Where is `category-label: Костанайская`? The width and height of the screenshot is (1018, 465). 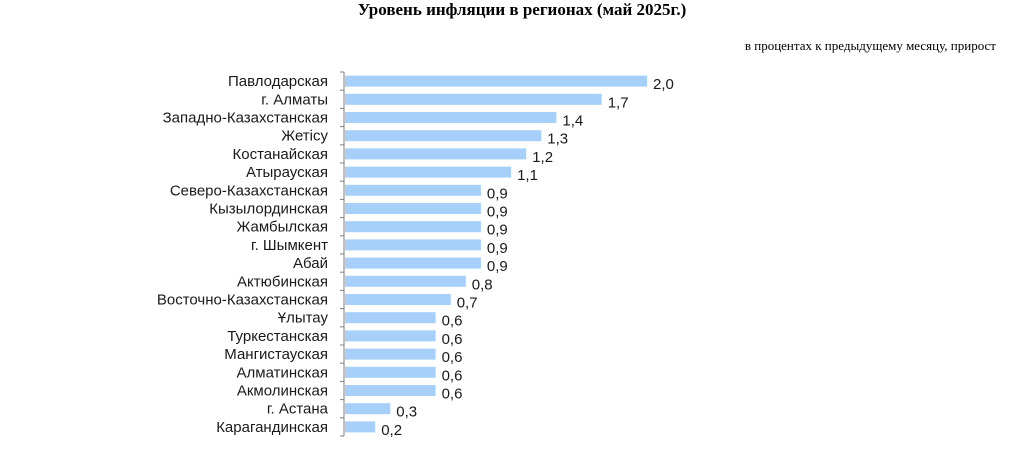
category-label: Костанайская is located at coordinates (281, 154).